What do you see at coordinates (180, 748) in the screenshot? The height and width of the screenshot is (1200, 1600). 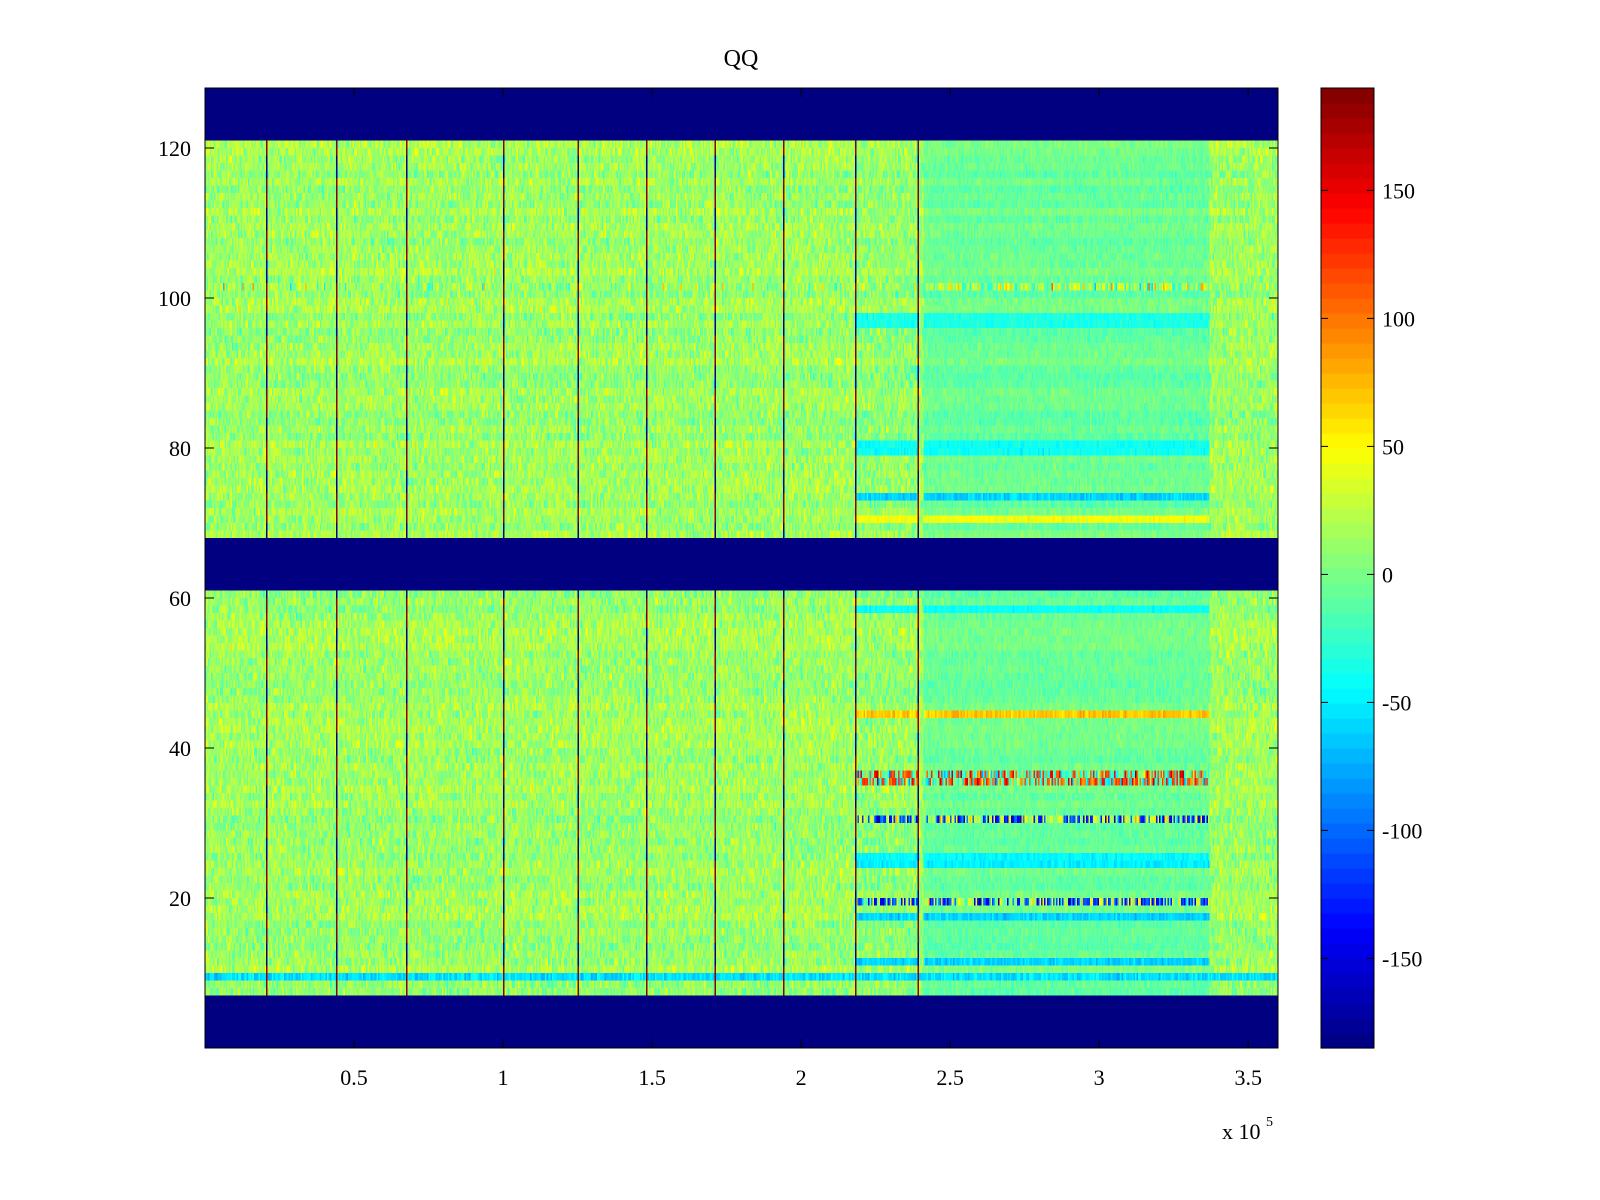 I see `y-tick-label: 40` at bounding box center [180, 748].